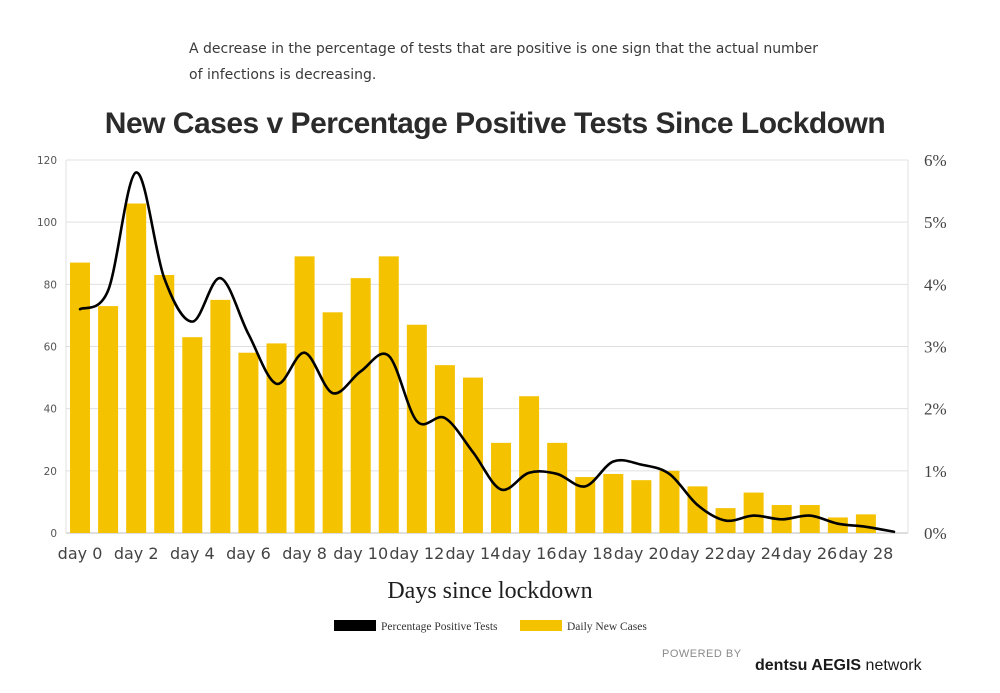  What do you see at coordinates (935, 160) in the screenshot?
I see `y-right-tick: 6%` at bounding box center [935, 160].